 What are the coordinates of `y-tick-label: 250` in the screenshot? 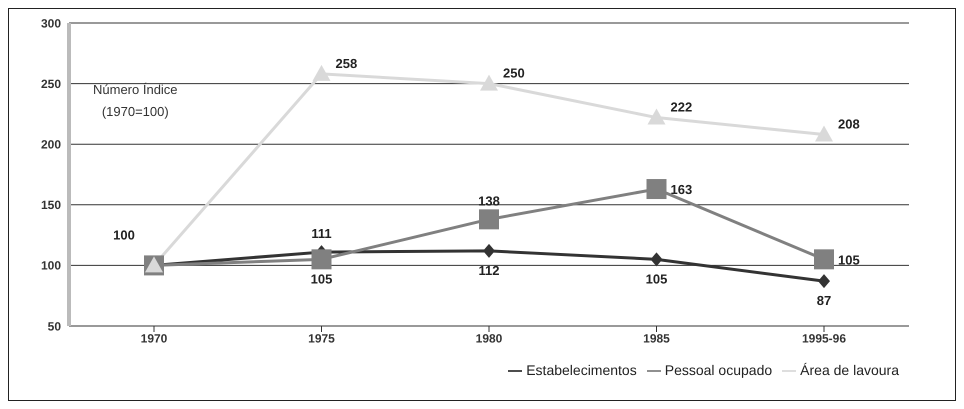 It's located at (51, 83).